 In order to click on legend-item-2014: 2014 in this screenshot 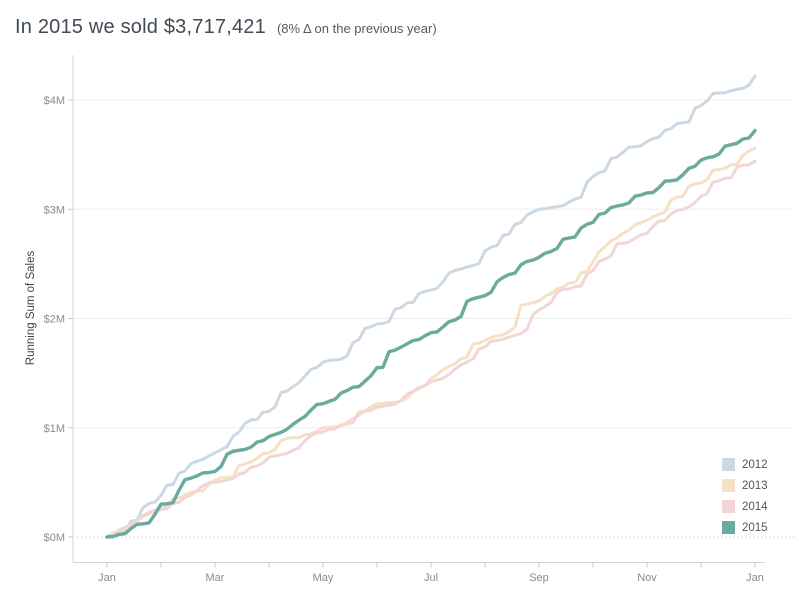, I will do `click(745, 506)`.